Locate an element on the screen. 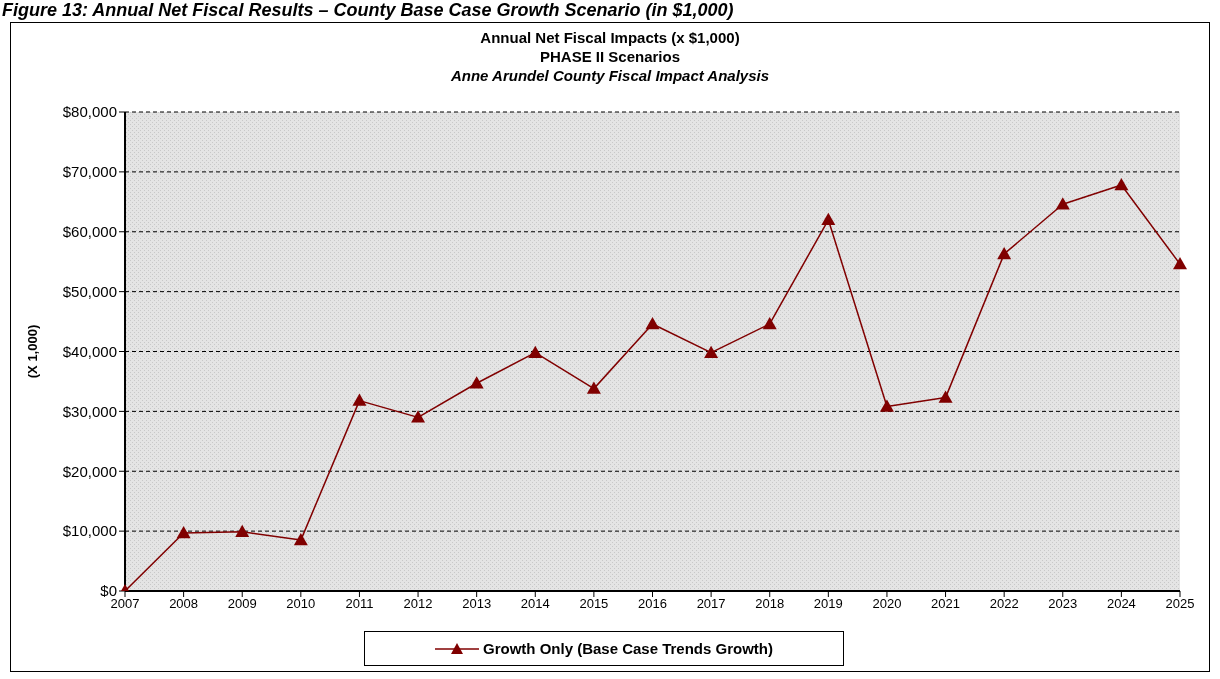 This screenshot has height=679, width=1220. x-tick-label: 2013 is located at coordinates (477, 604).